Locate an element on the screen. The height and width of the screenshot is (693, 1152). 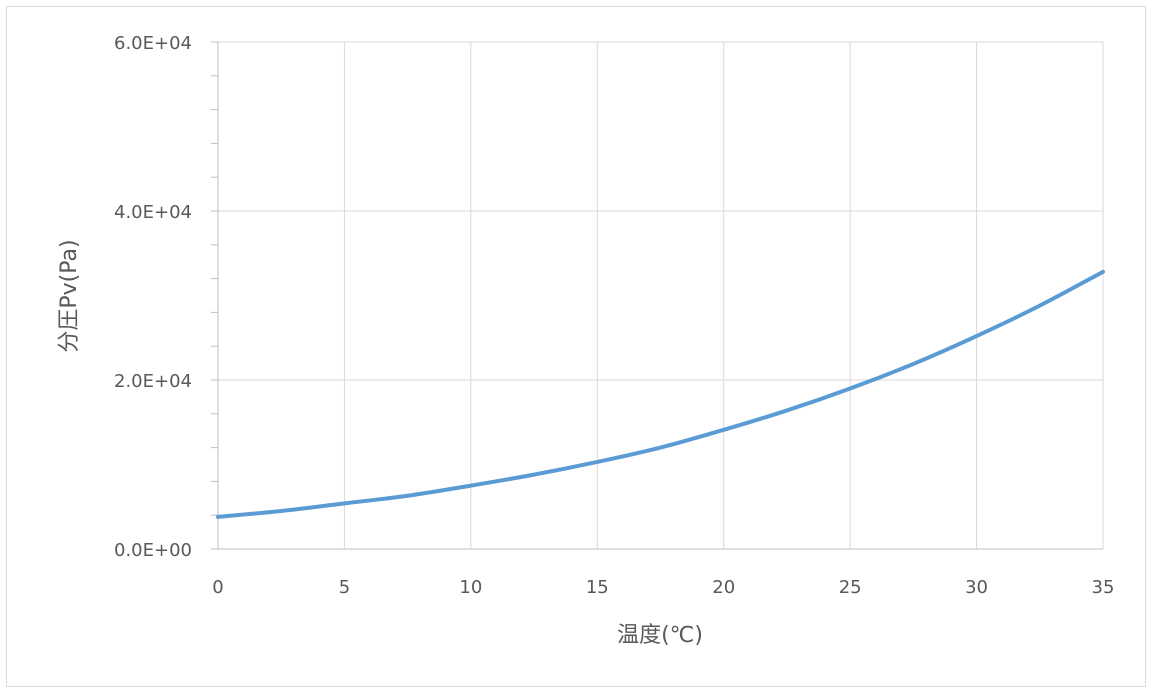
y-tick-label: 2.0E+04 is located at coordinates (153, 381).